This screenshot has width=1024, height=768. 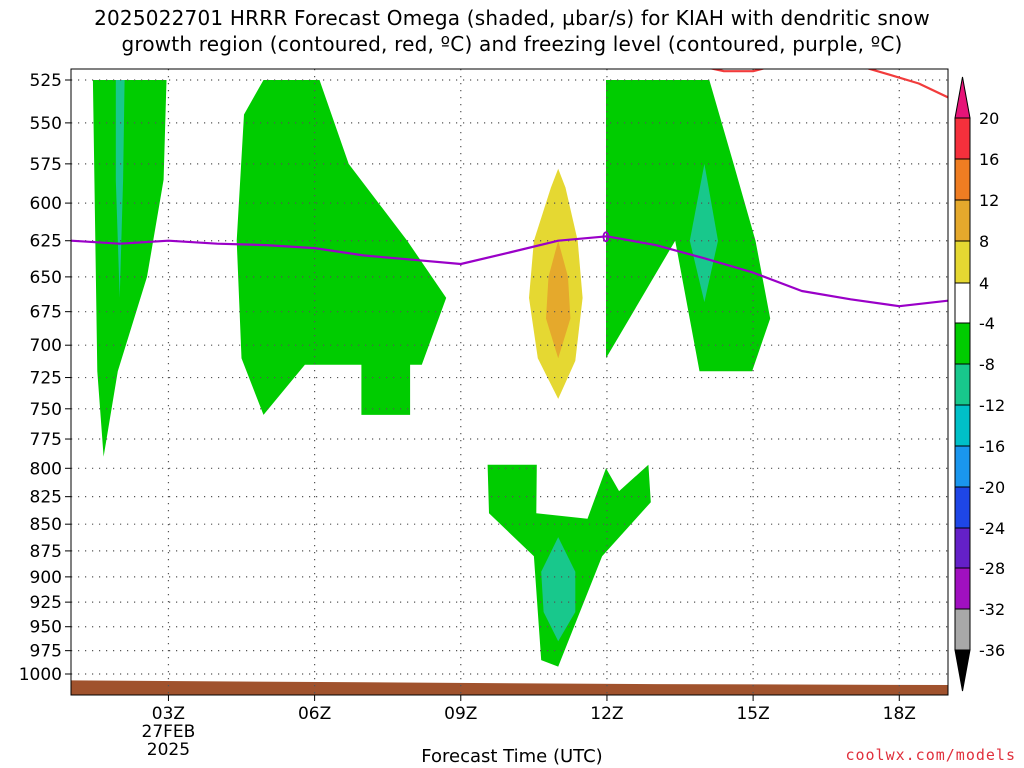 I want to click on colorbar-label-6: -8, so click(x=987, y=364).